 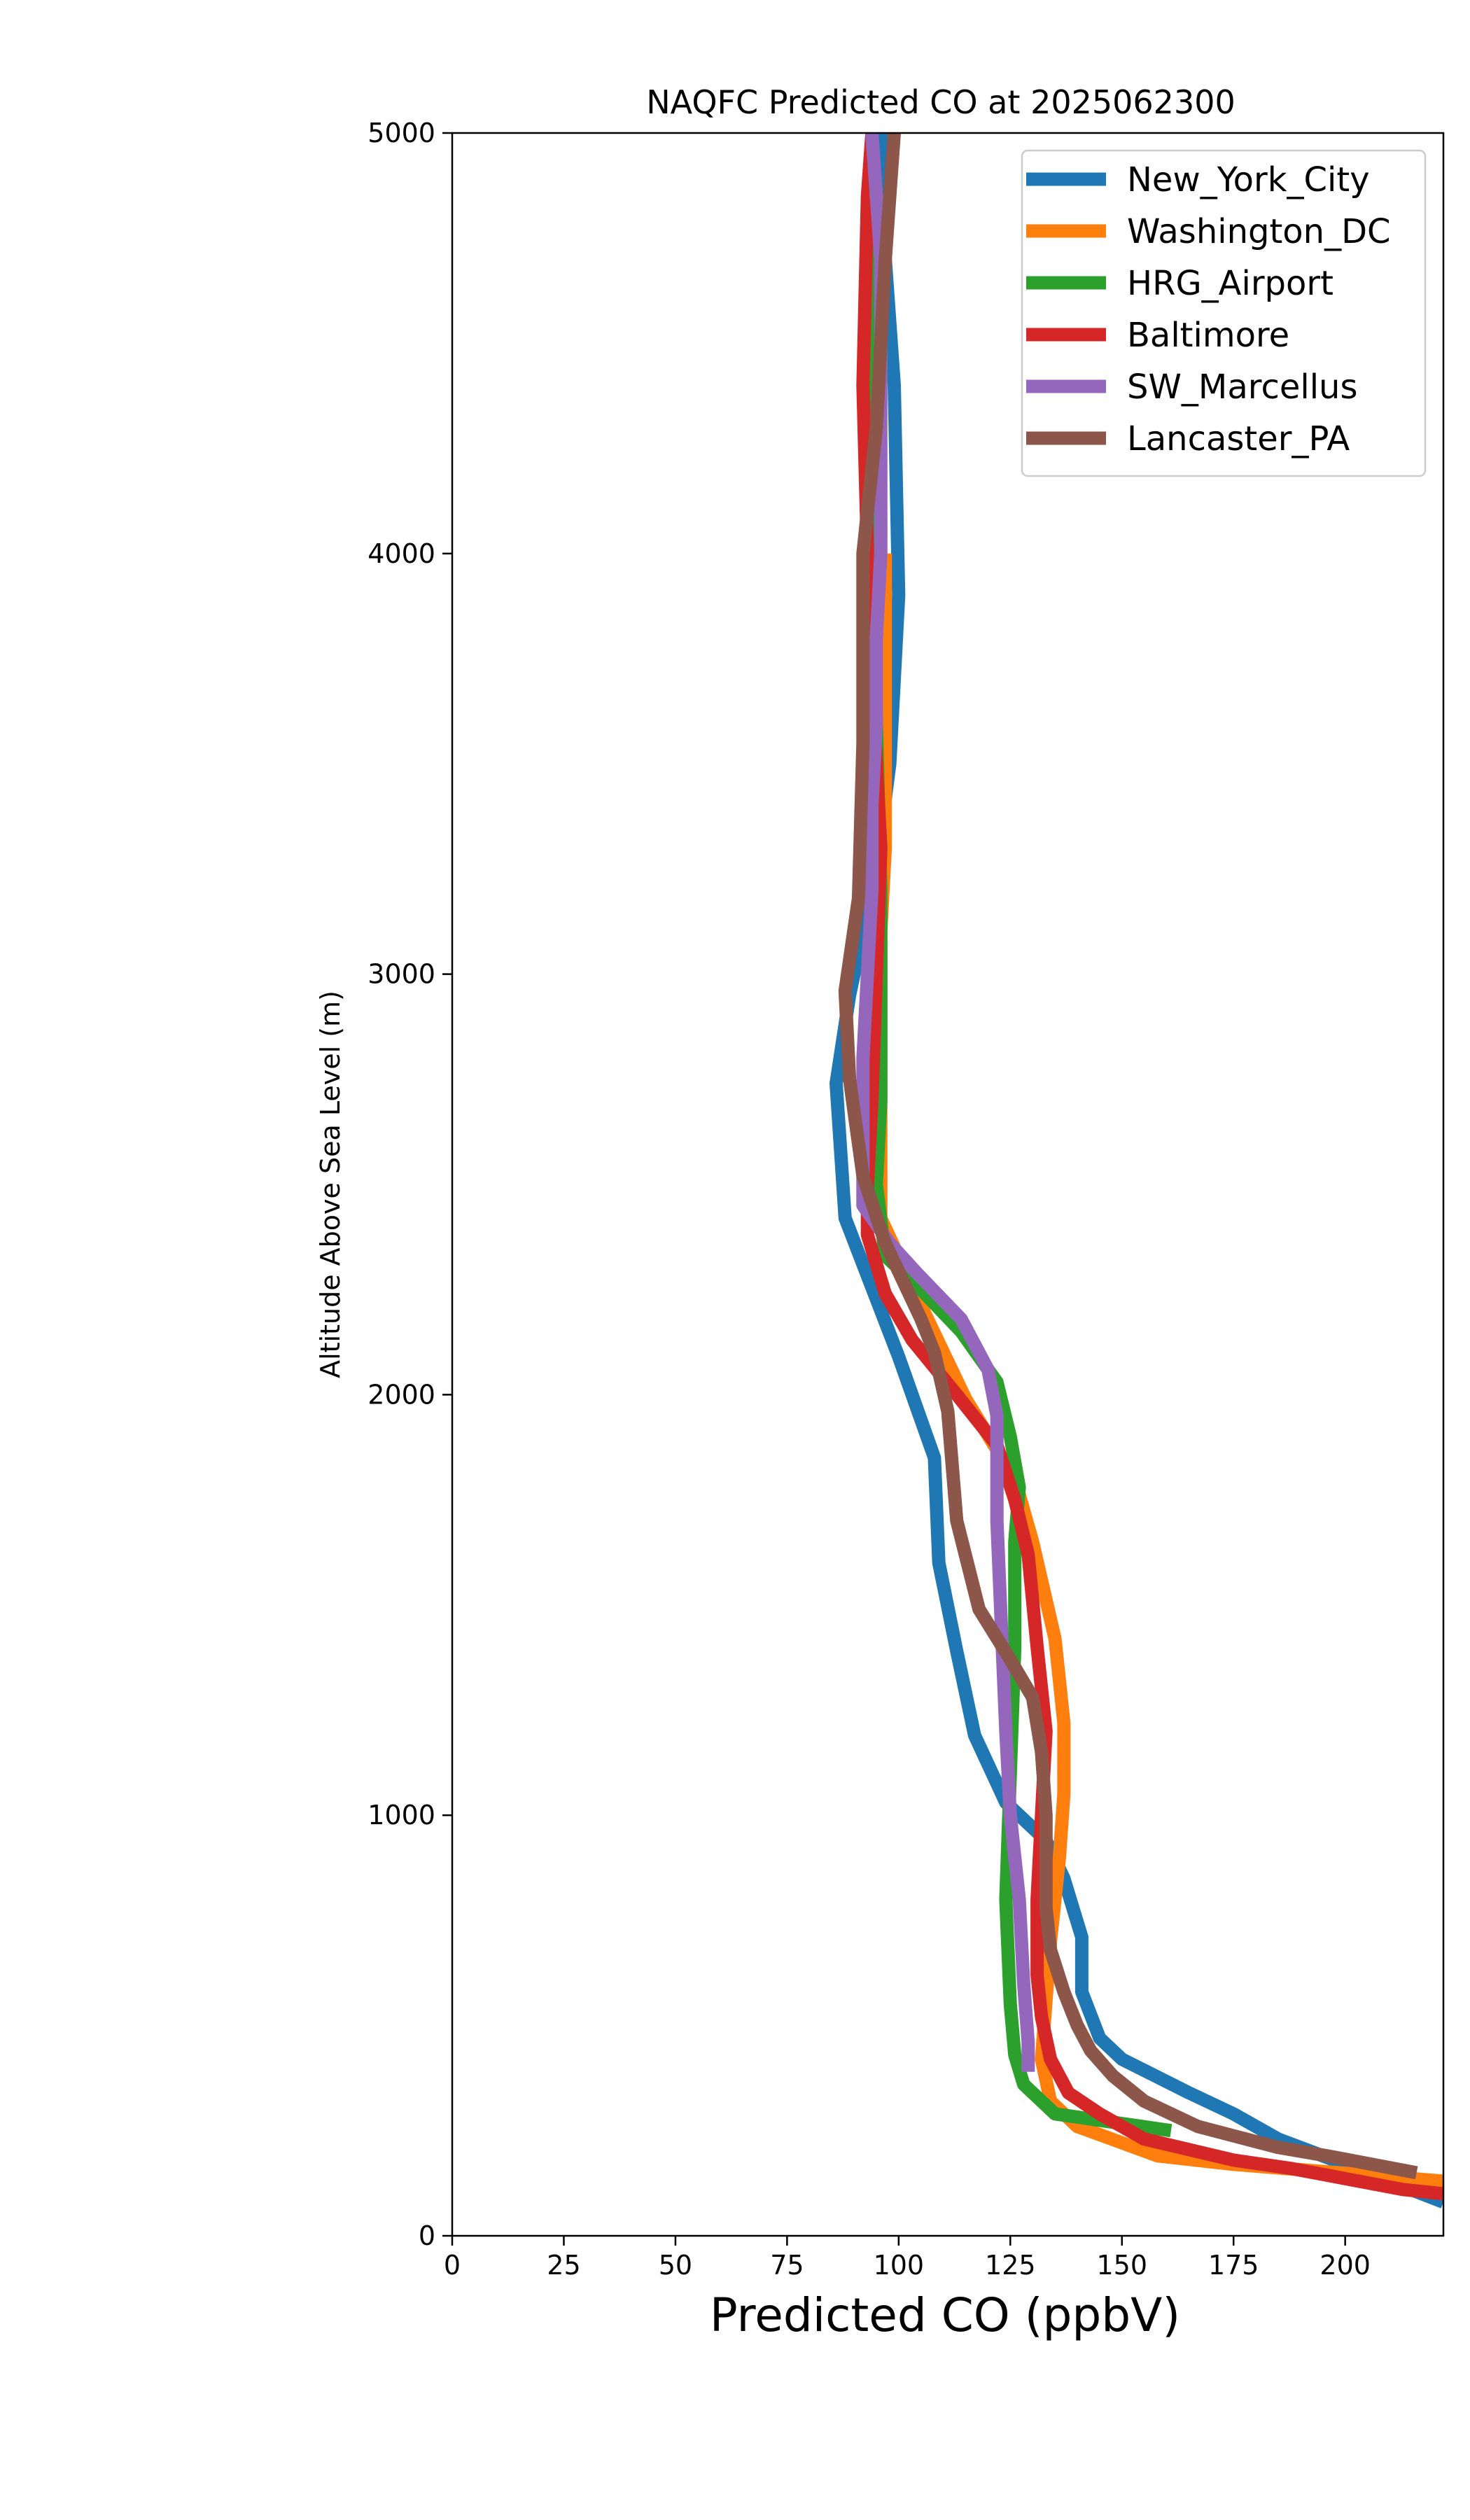 I want to click on x-tick-label: 25, so click(x=563, y=2265).